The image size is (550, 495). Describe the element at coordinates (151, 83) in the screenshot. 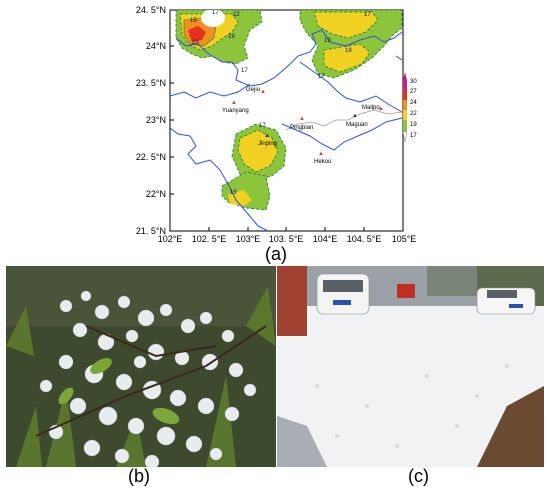

I see `y-tick-label: 23. 5°N` at that location.